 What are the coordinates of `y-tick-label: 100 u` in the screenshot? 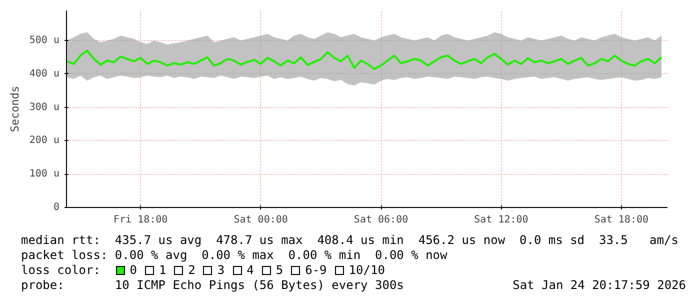 It's located at (44, 174).